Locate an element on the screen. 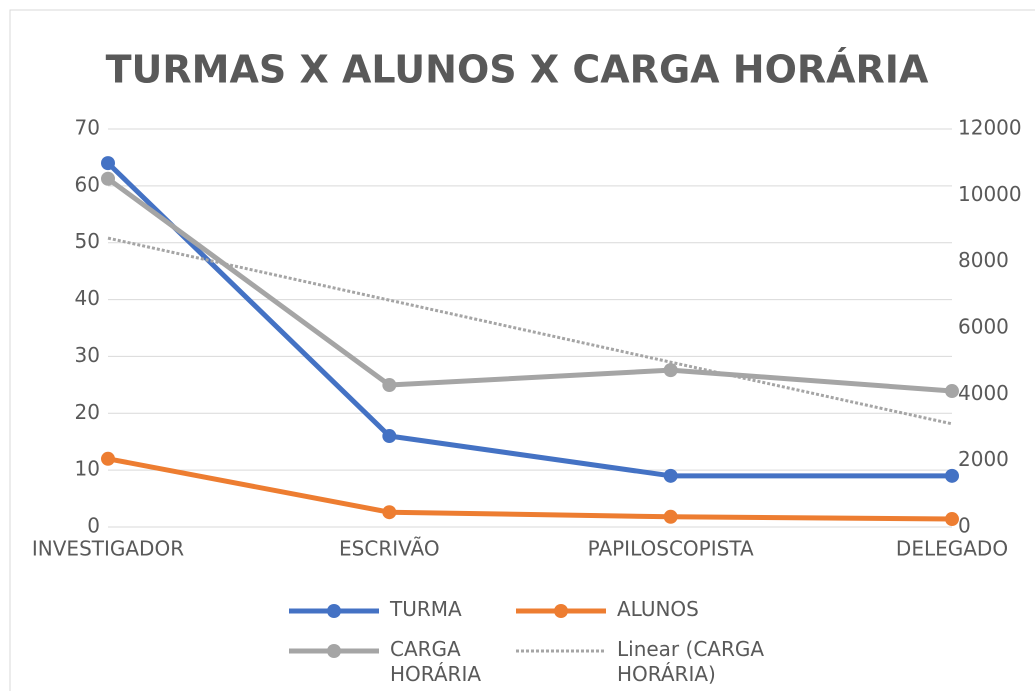  y2-tick-label: 4000 is located at coordinates (983, 393).